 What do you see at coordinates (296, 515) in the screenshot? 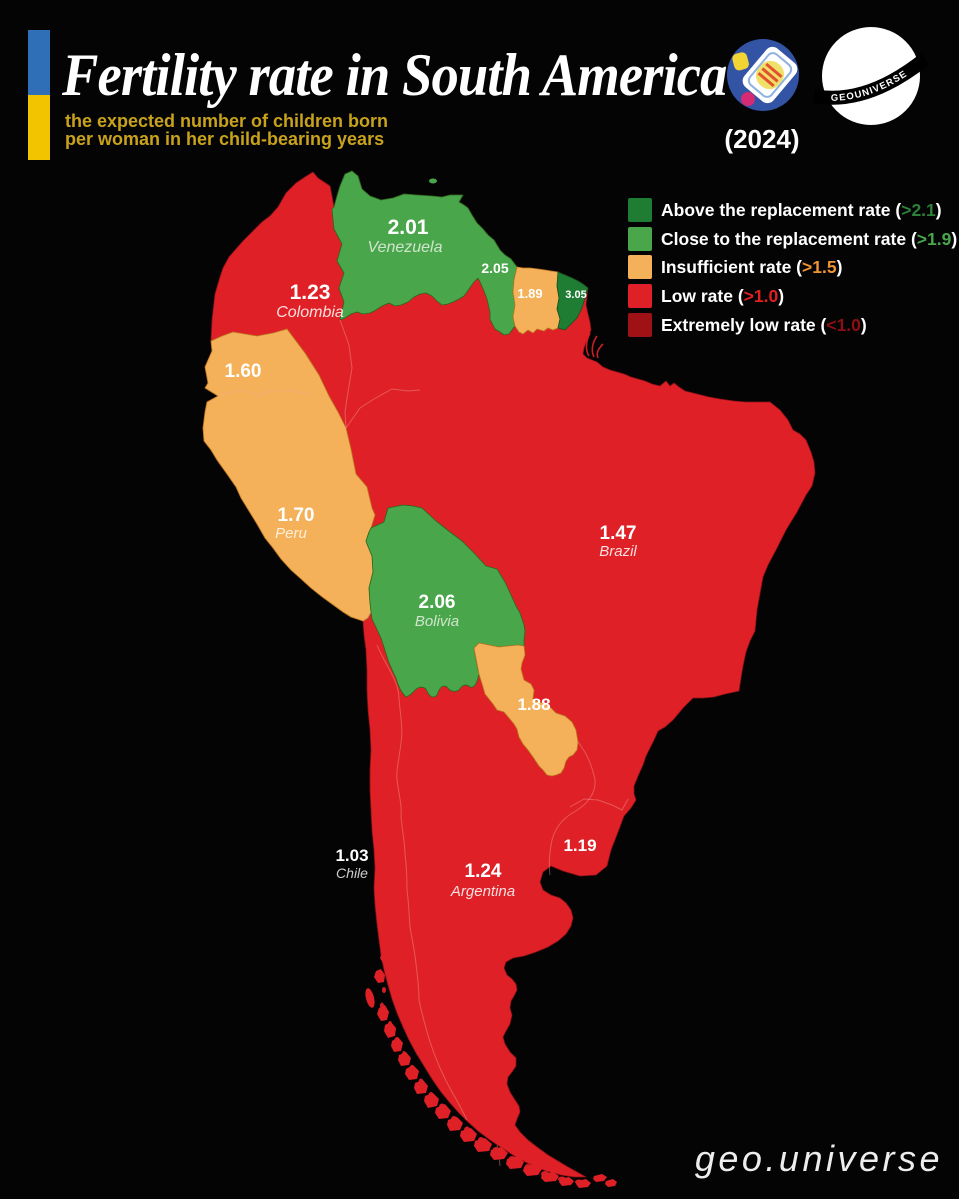
I see `svg-text: 1.70` at bounding box center [296, 515].